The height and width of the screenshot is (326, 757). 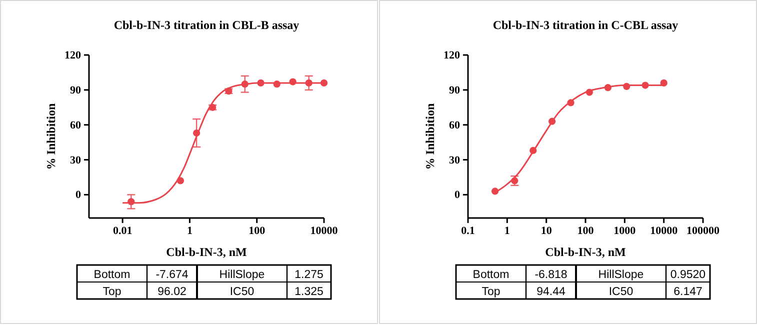 What do you see at coordinates (551, 292) in the screenshot?
I see `text: 94.44` at bounding box center [551, 292].